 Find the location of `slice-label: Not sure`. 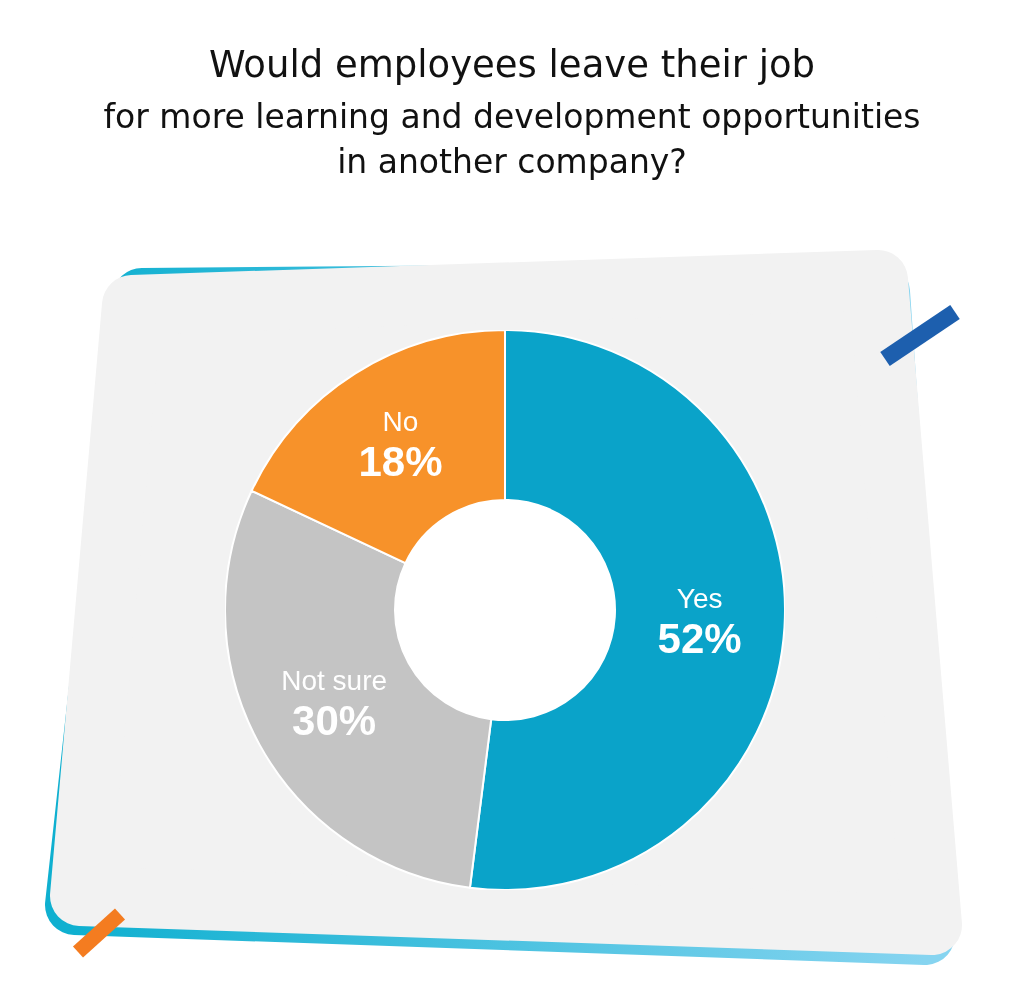

slice-label: Not sure is located at coordinates (334, 680).